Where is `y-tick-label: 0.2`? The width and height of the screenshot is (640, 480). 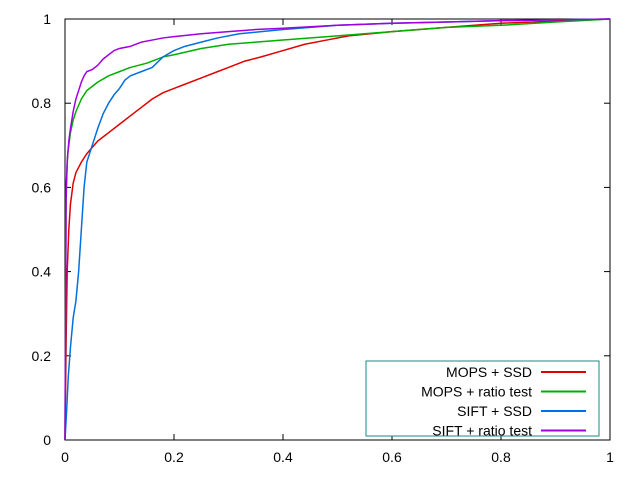 y-tick-label: 0.2 is located at coordinates (42, 356).